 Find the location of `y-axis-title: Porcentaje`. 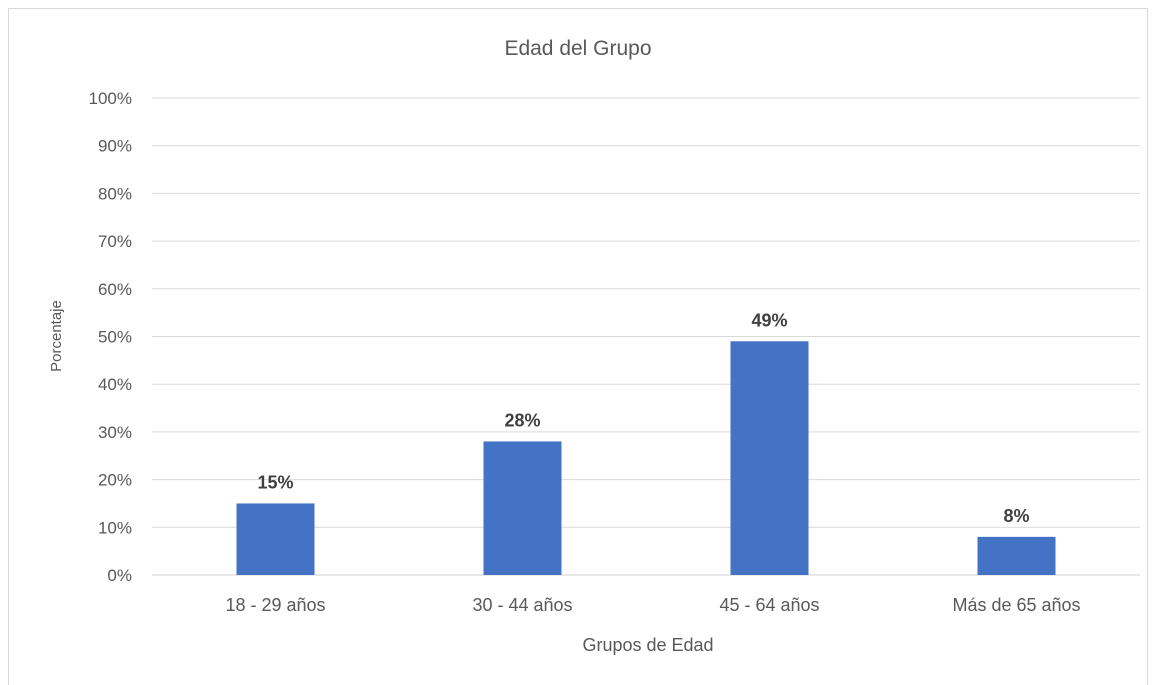

y-axis-title: Porcentaje is located at coordinates (56, 336).